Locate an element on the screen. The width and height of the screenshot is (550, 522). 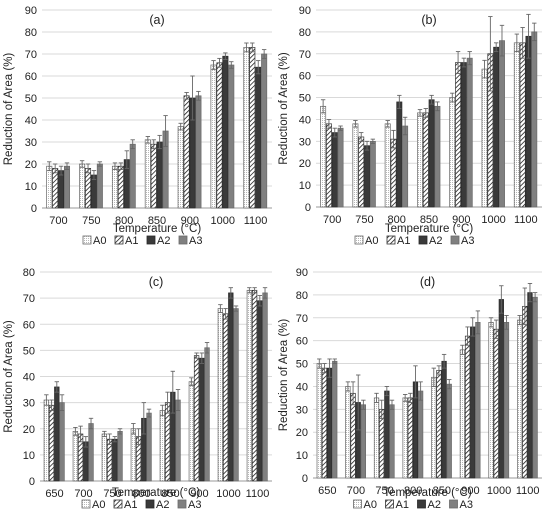
y-axis-title: Reduction of Area (%) is located at coordinates (9, 376).